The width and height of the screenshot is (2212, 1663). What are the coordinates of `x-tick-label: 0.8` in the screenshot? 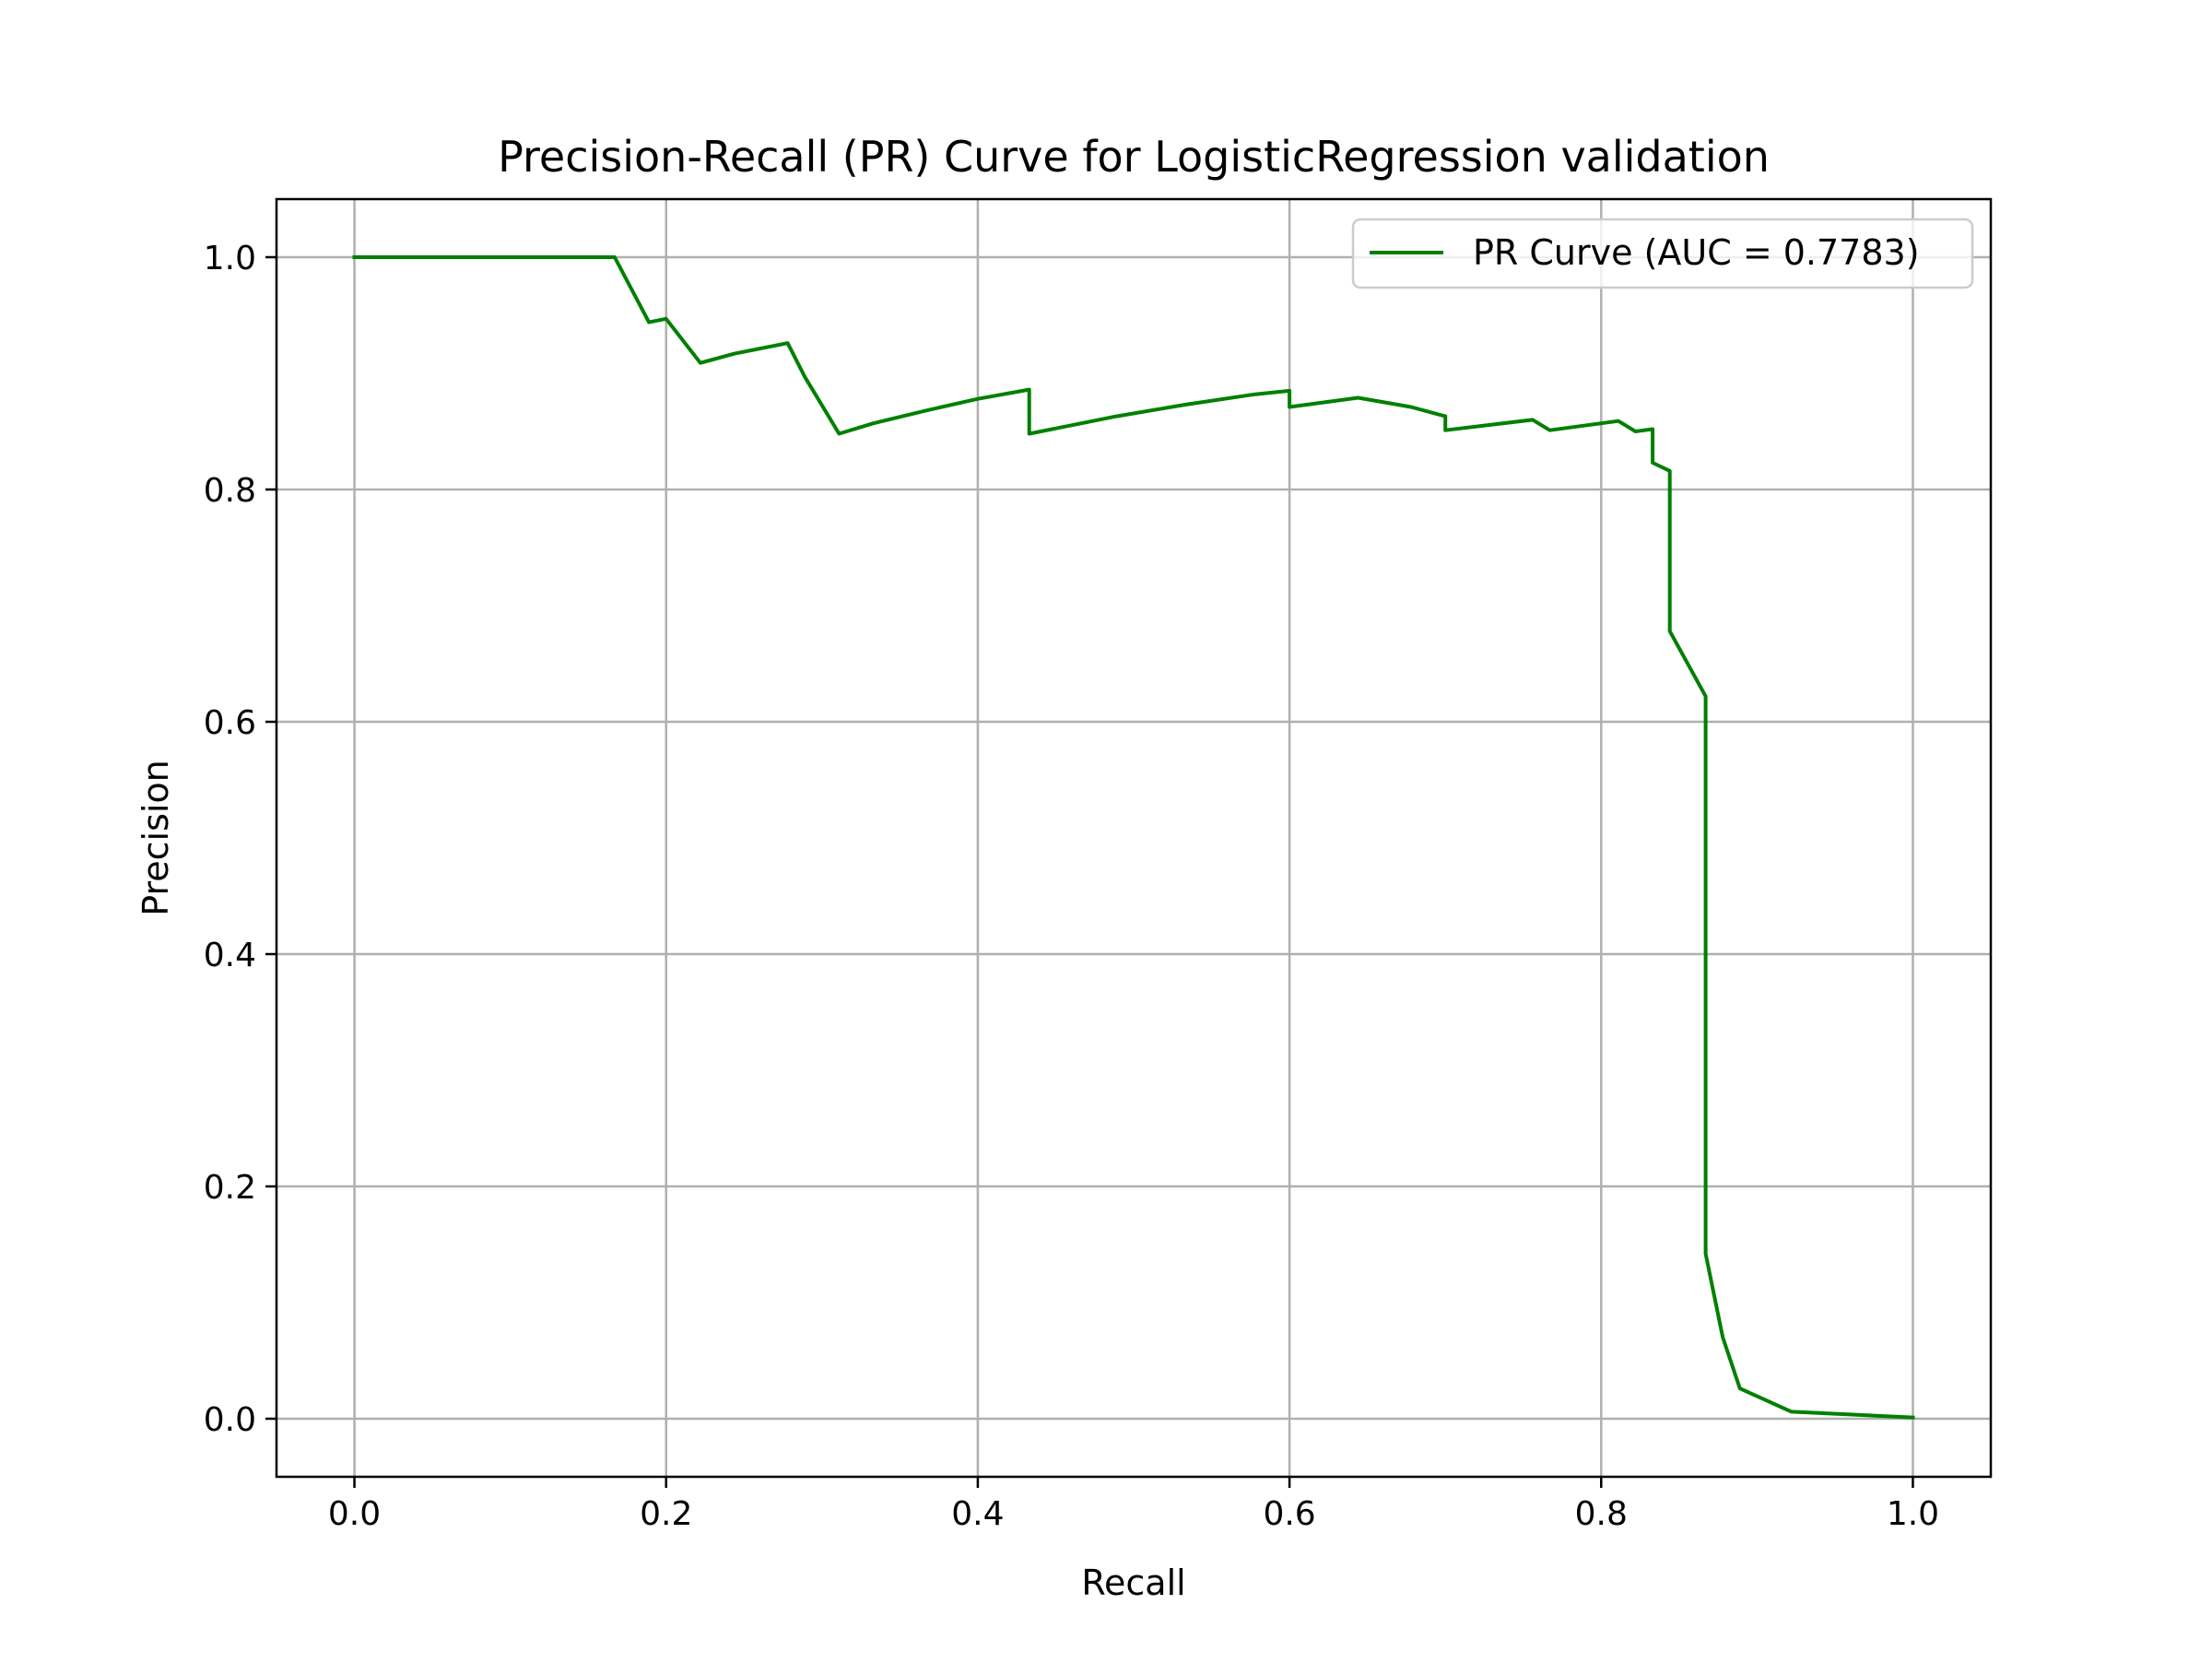 It's located at (1601, 1514).